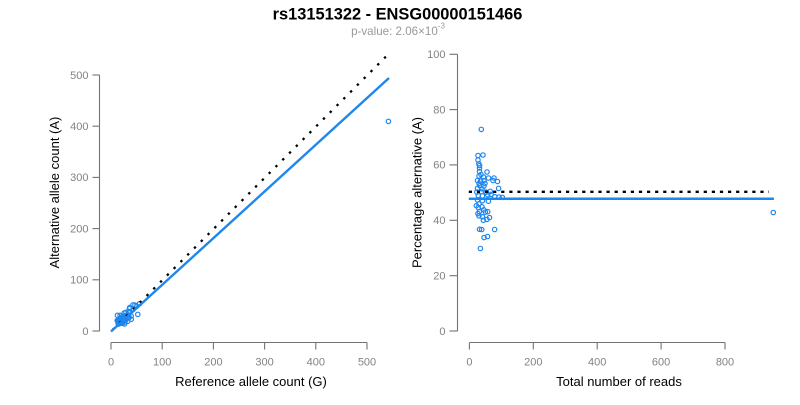 This screenshot has width=800, height=405. What do you see at coordinates (439, 110) in the screenshot?
I see `svg-text: 80` at bounding box center [439, 110].